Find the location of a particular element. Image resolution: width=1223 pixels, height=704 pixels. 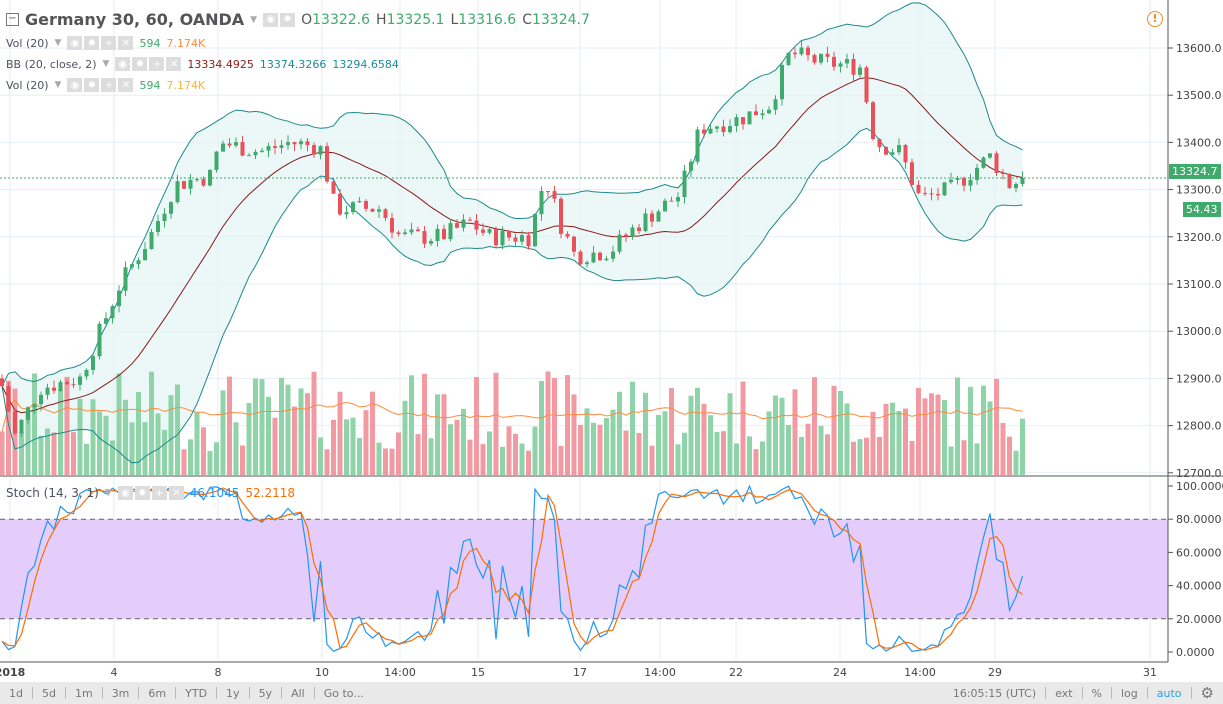

price-tag: 13324.7 is located at coordinates (1195, 171).